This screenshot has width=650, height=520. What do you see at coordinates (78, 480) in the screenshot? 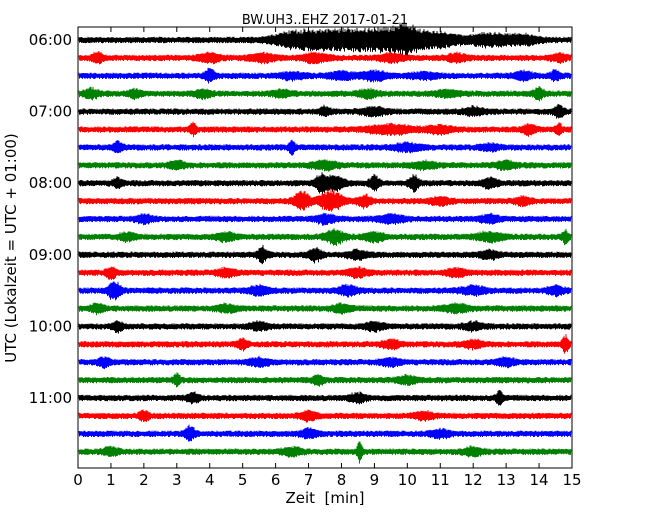
I see `x-tick-label: 0` at bounding box center [78, 480].